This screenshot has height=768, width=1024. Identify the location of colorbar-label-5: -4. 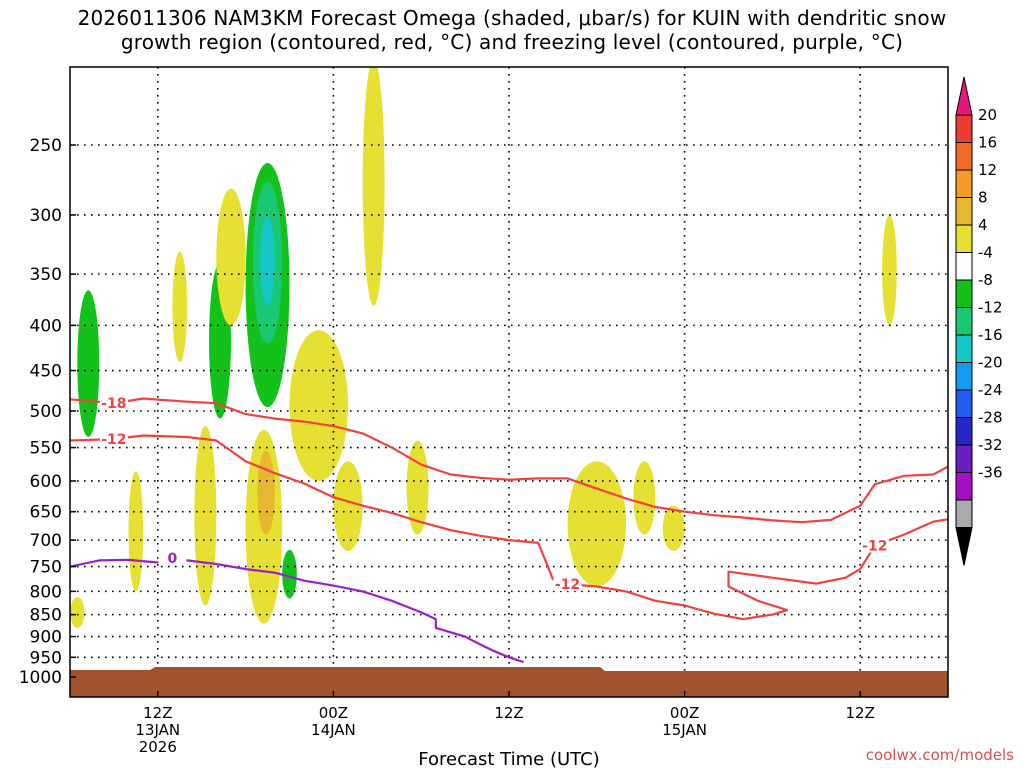
(985, 253).